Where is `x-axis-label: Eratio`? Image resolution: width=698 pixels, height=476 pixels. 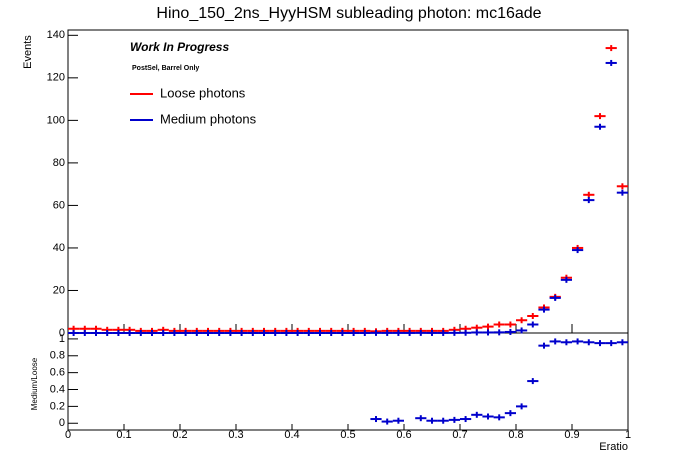
x-axis-label: Eratio is located at coordinates (613, 447).